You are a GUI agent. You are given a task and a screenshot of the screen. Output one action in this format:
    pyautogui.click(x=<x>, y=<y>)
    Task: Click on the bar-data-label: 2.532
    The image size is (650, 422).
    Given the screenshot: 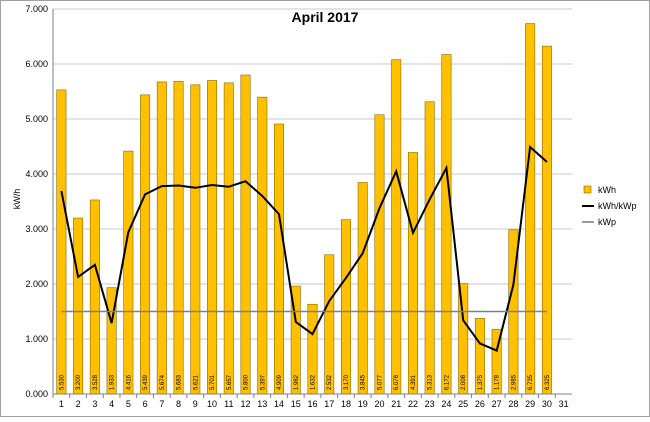 What is the action you would take?
    pyautogui.click(x=330, y=382)
    